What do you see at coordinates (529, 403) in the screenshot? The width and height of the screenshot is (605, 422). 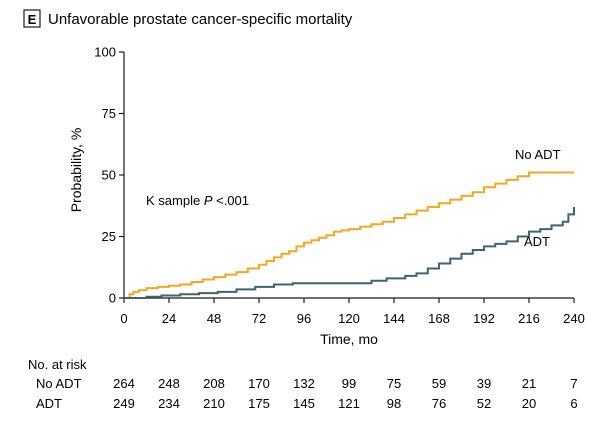 I see `risk-value: 20` at bounding box center [529, 403].